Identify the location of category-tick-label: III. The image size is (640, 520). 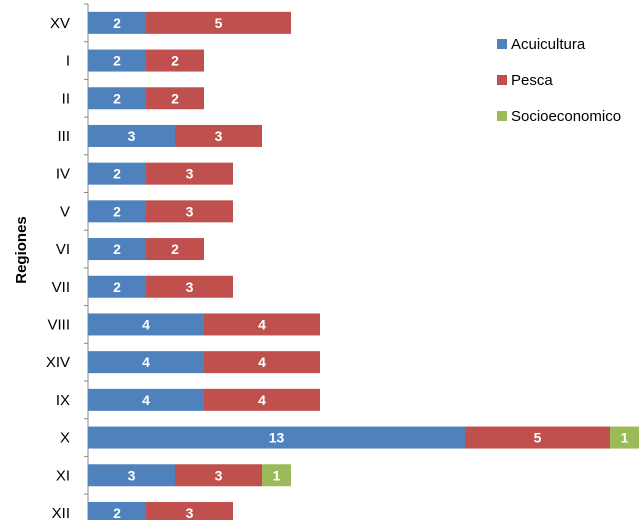
(63, 136).